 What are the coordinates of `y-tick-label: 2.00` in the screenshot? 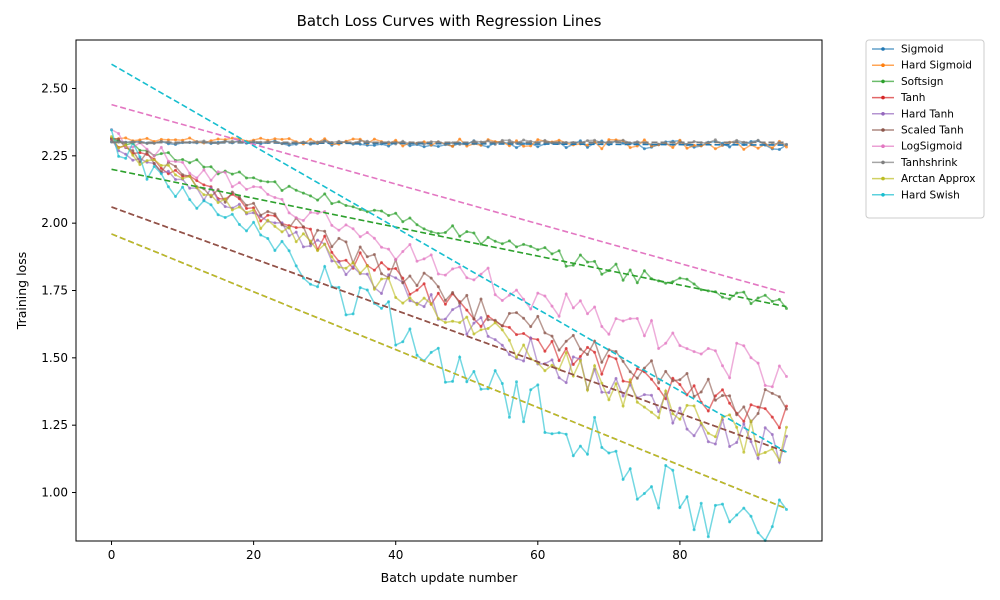 It's located at (54, 223).